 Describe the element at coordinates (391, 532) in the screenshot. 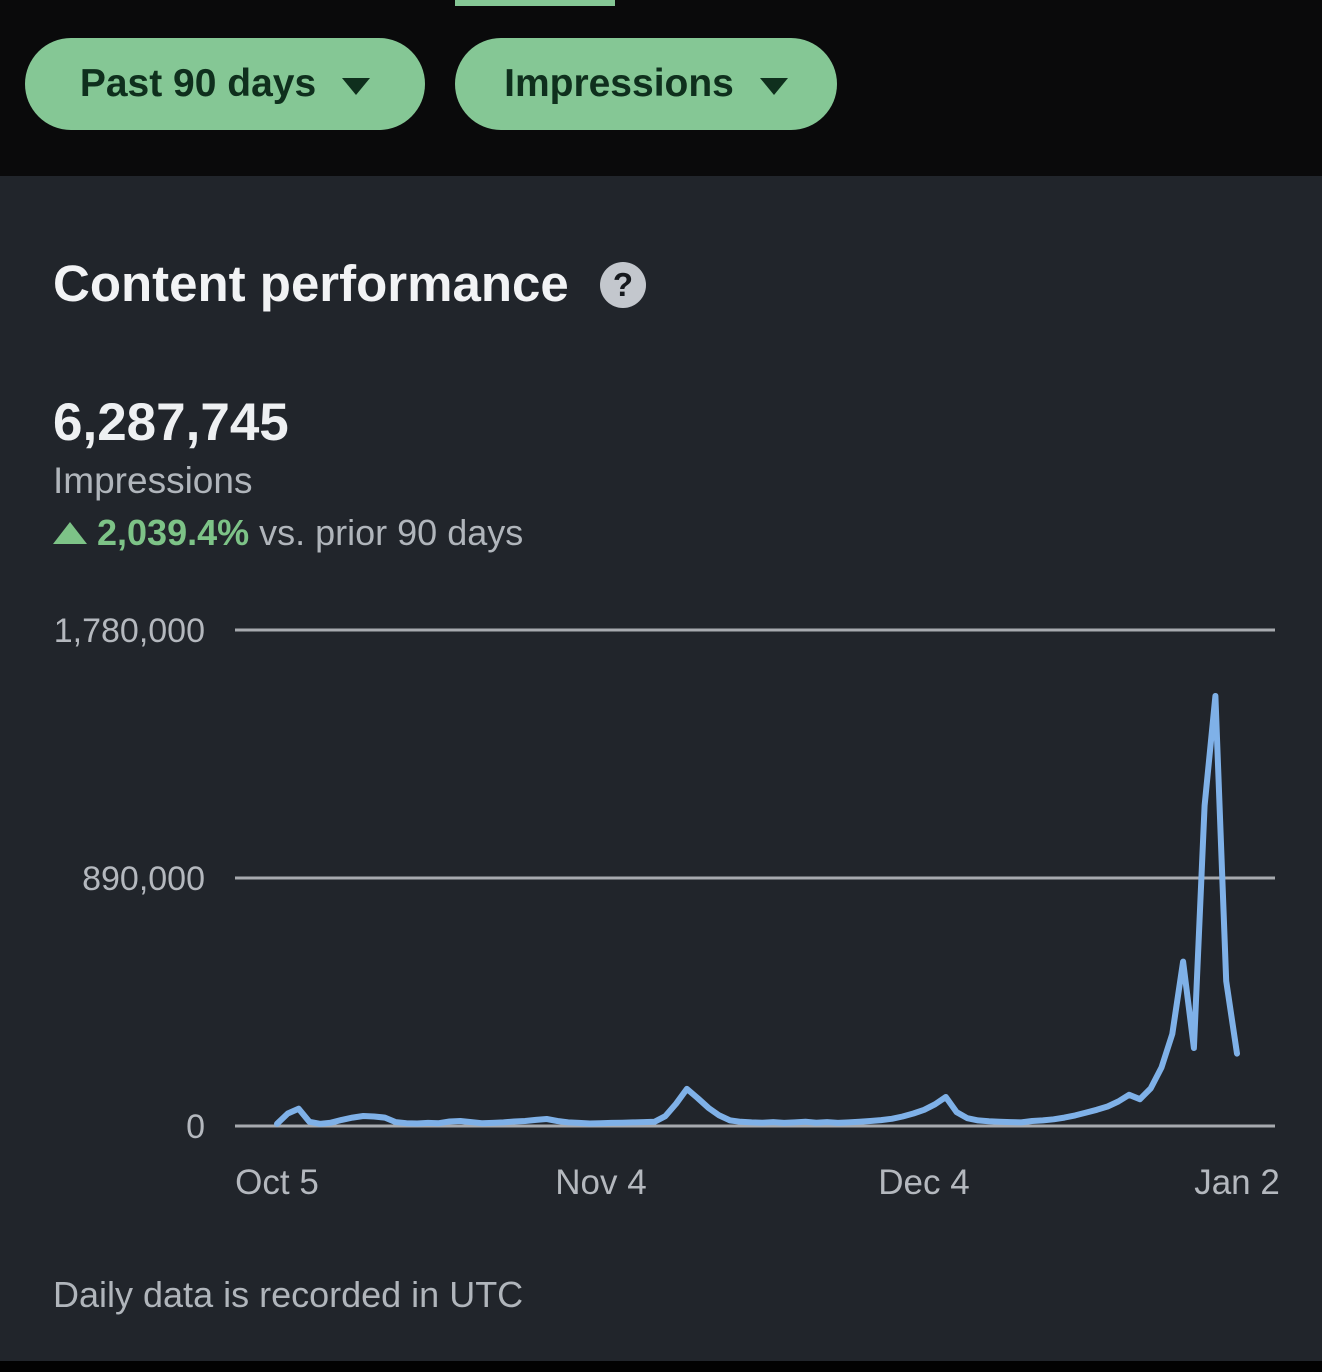

I see `change-suffix: vs. prior 90 days` at that location.